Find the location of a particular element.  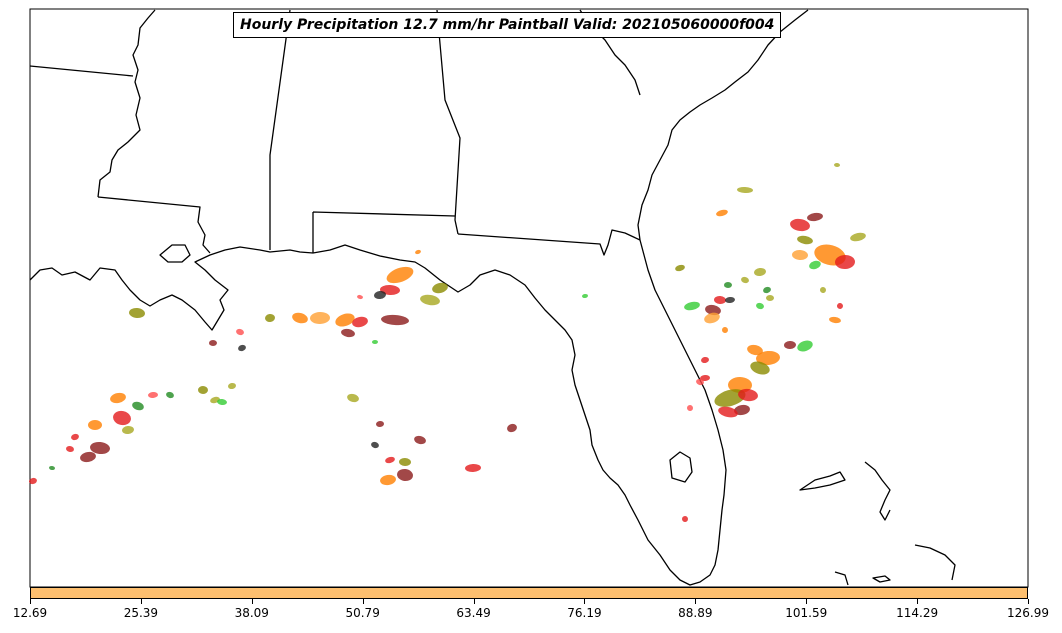

colorbar-tick-label: 101.59 is located at coordinates (806, 613).